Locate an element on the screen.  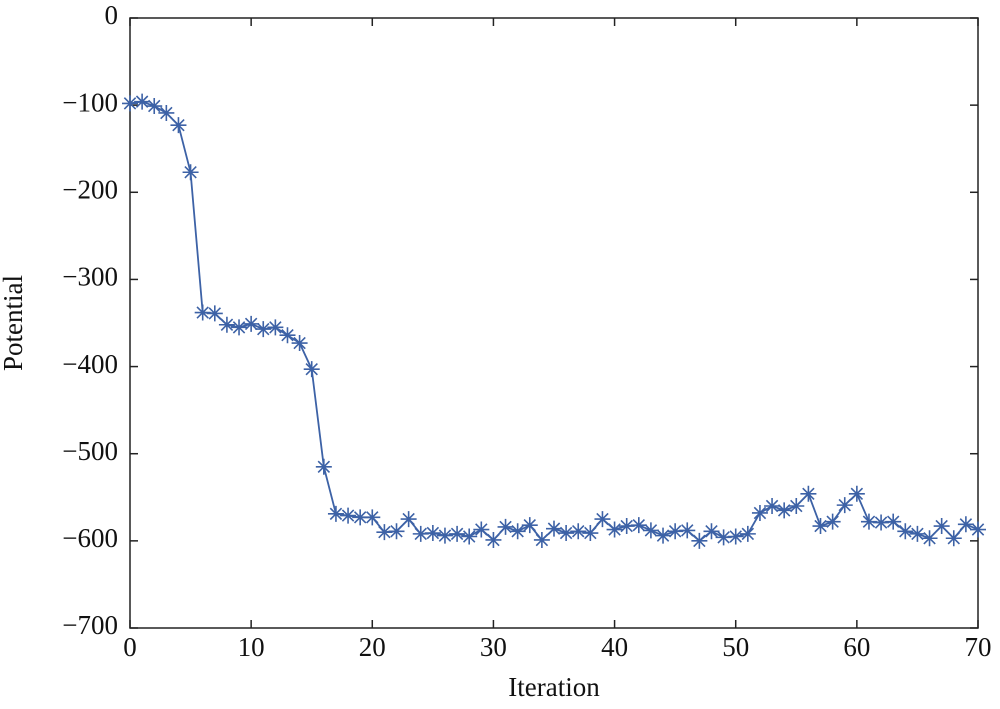
x-tick-label: 30 is located at coordinates (493, 647).